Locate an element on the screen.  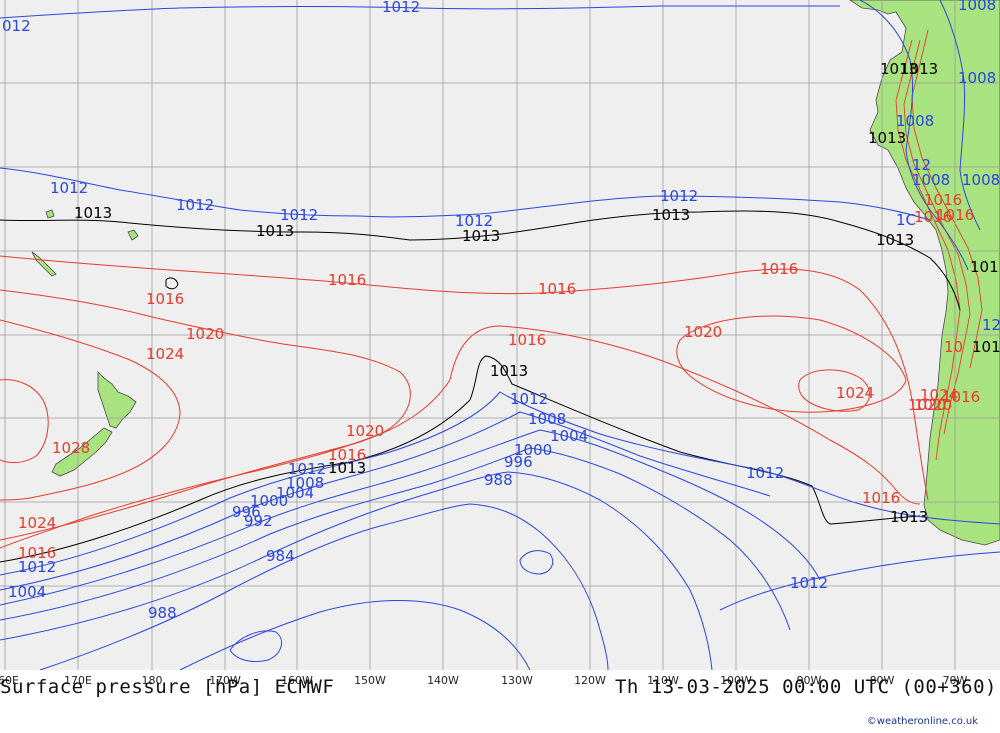
fiji-islands is located at coordinates (92, 225).